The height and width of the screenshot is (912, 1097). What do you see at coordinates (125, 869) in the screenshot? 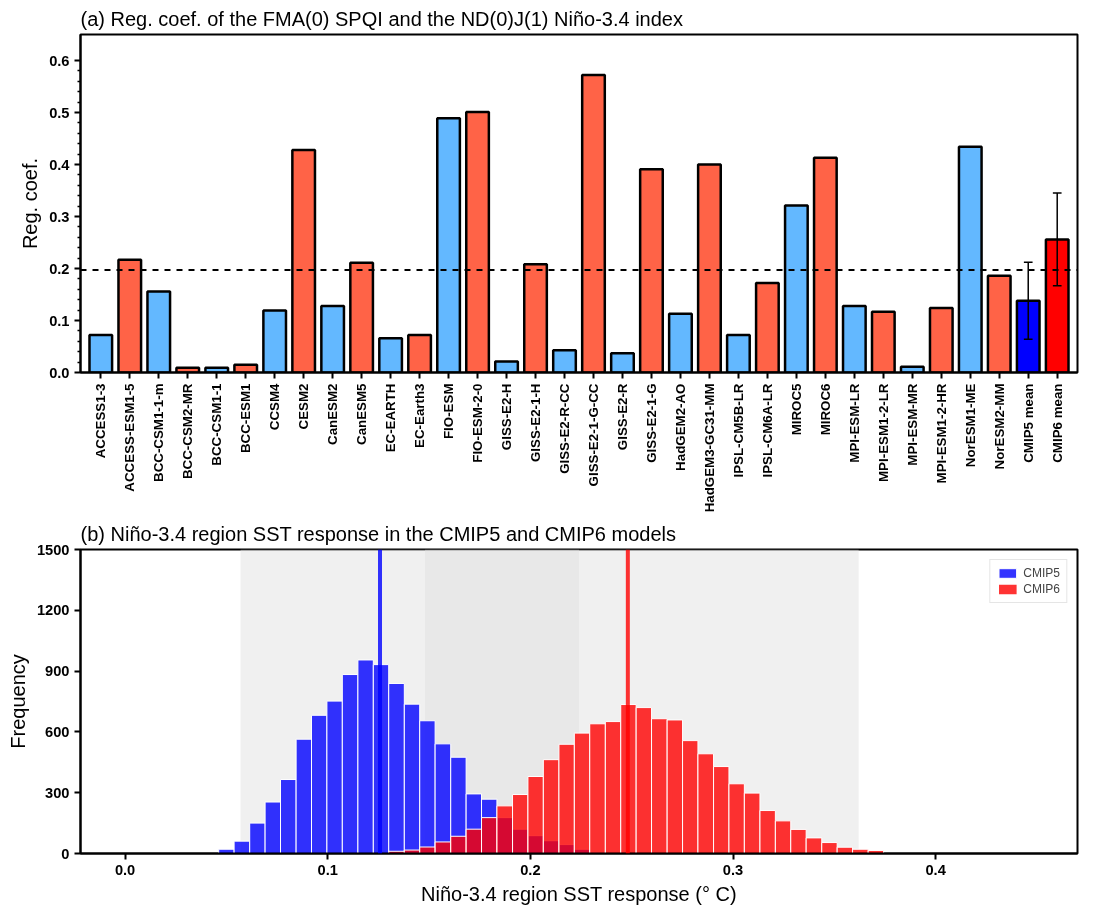
I see `x-tick-label: 0.0` at bounding box center [125, 869].